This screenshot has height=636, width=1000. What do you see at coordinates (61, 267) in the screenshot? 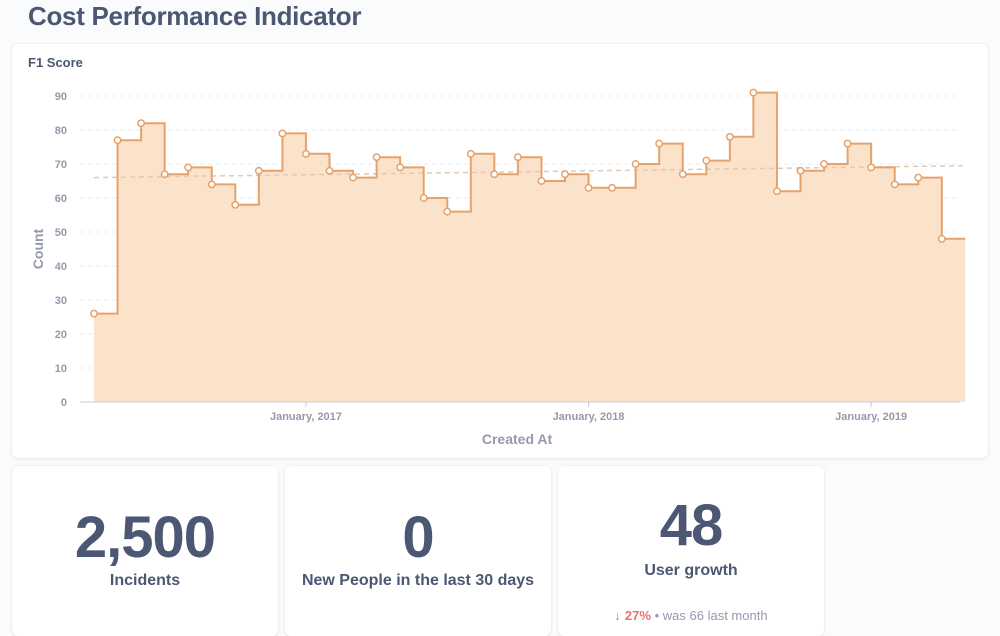
I see `y-tick-label: 40` at bounding box center [61, 267].